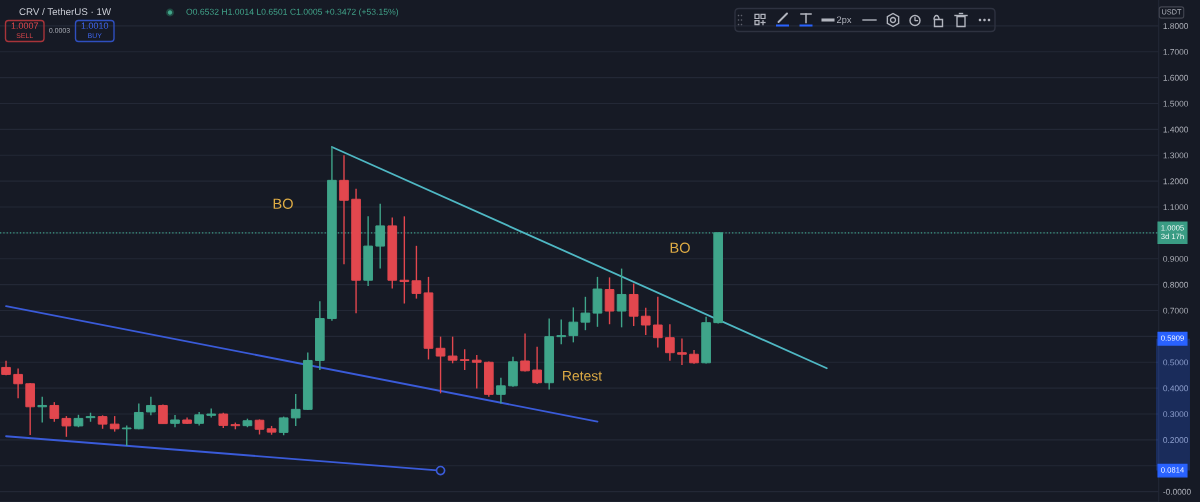  Describe the element at coordinates (1176, 440) in the screenshot. I see `y-tick-label: 0.2000` at that location.